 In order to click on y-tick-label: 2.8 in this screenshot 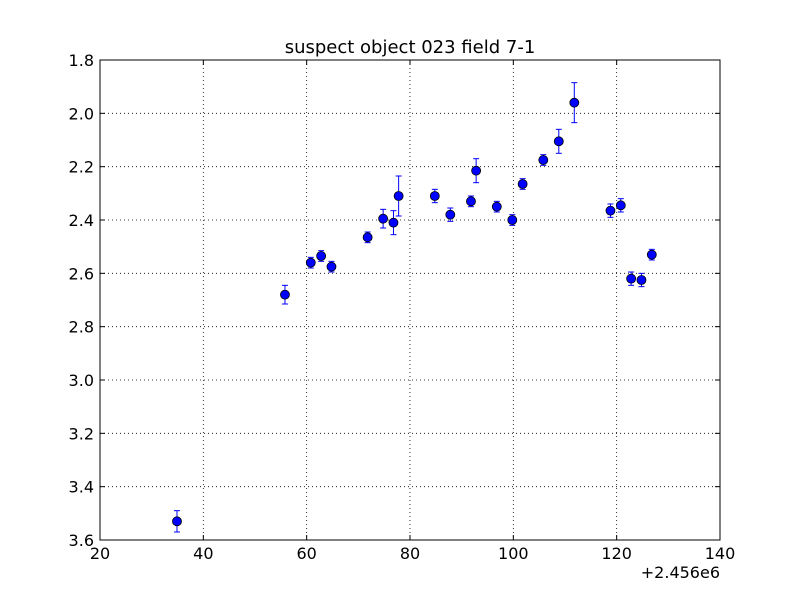, I will do `click(81, 327)`.